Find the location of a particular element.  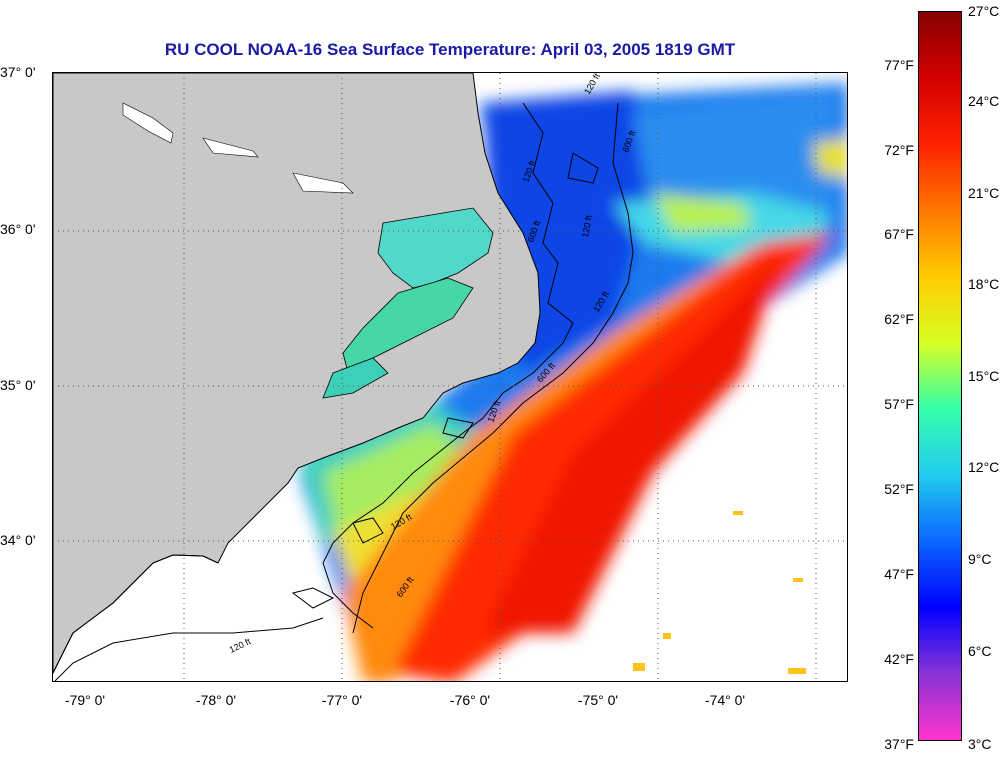

colorbar-f-label: 67°F is located at coordinates (899, 234).